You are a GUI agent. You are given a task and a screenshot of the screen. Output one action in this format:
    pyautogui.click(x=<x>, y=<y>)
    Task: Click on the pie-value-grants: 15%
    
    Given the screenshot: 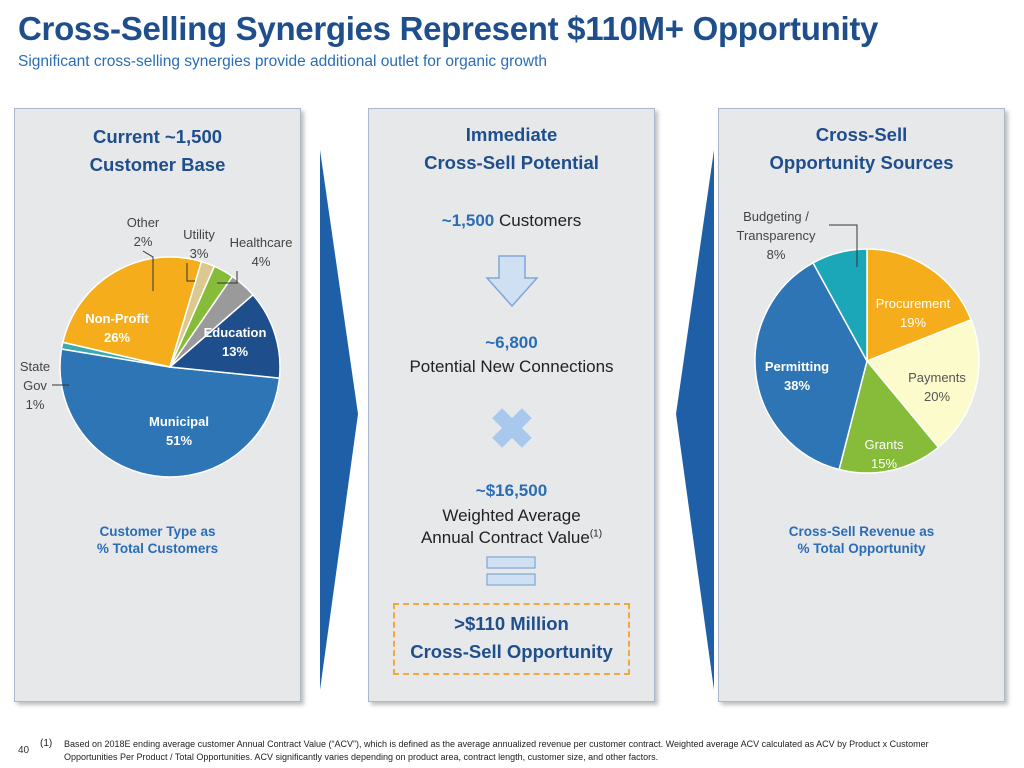 What is the action you would take?
    pyautogui.click(x=884, y=463)
    